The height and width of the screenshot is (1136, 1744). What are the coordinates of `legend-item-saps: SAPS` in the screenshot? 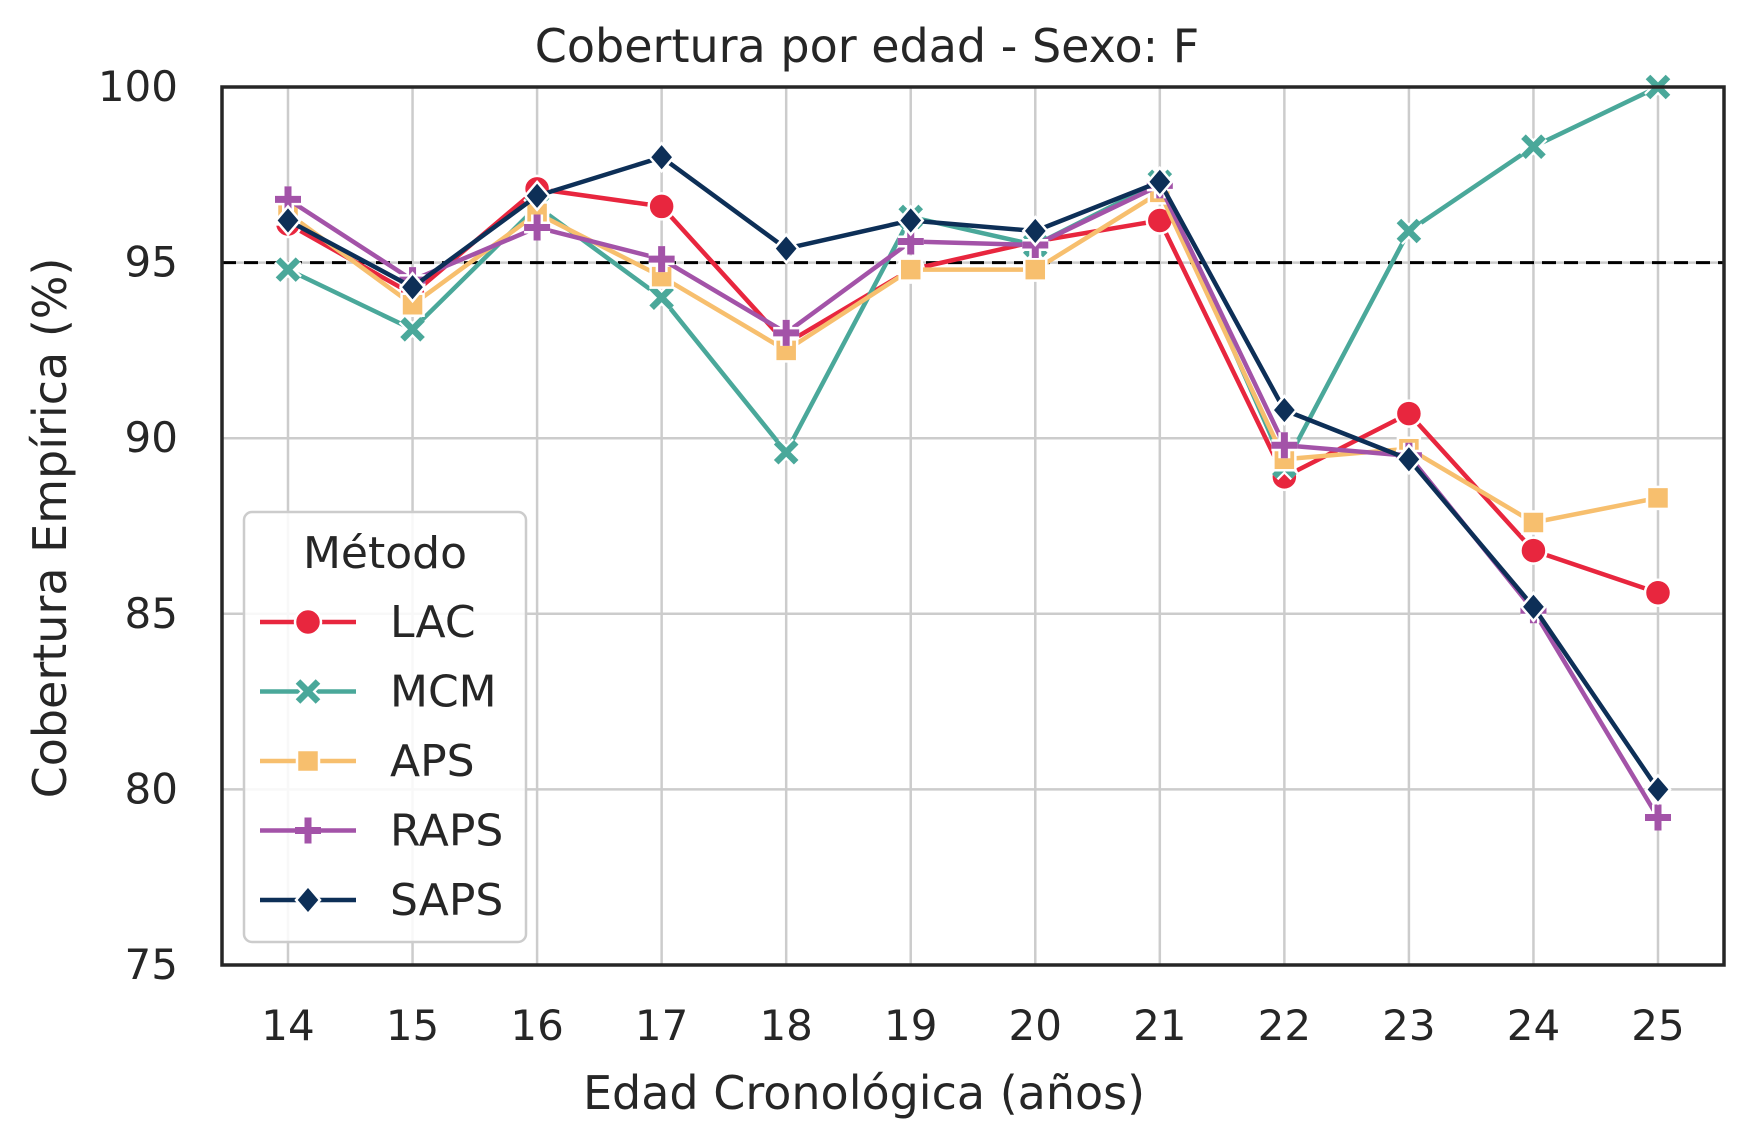 It's located at (381, 900).